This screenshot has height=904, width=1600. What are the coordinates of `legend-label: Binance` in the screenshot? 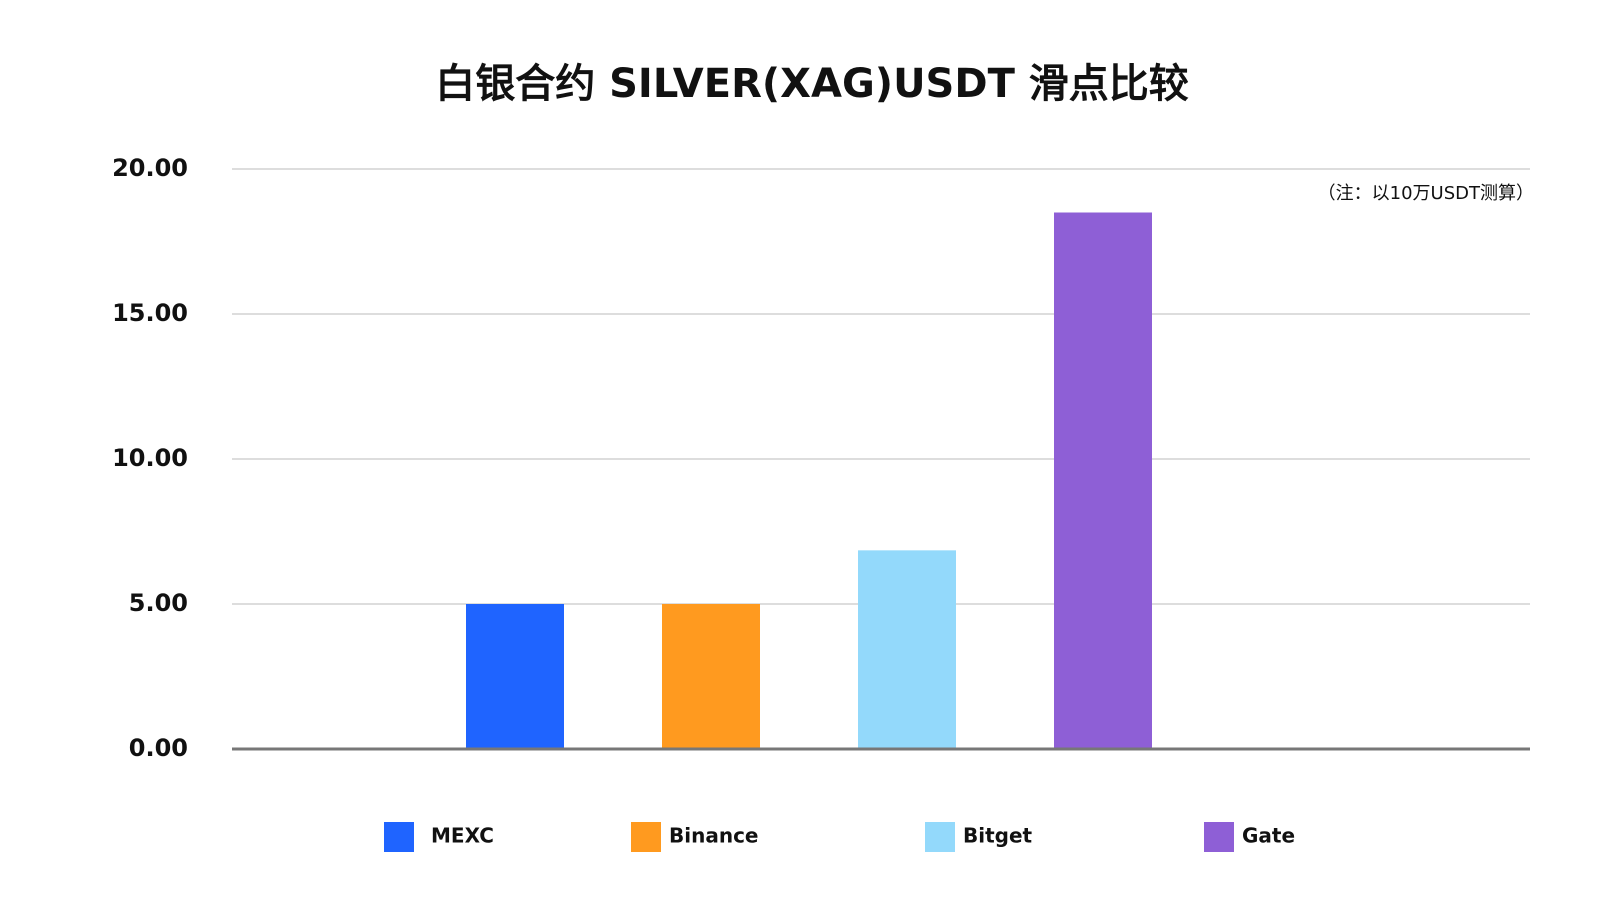 It's located at (714, 836).